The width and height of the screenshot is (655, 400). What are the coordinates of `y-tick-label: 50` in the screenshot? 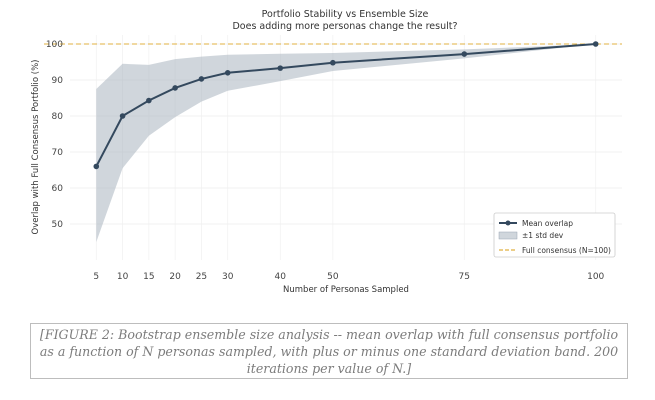 It's located at (58, 225).